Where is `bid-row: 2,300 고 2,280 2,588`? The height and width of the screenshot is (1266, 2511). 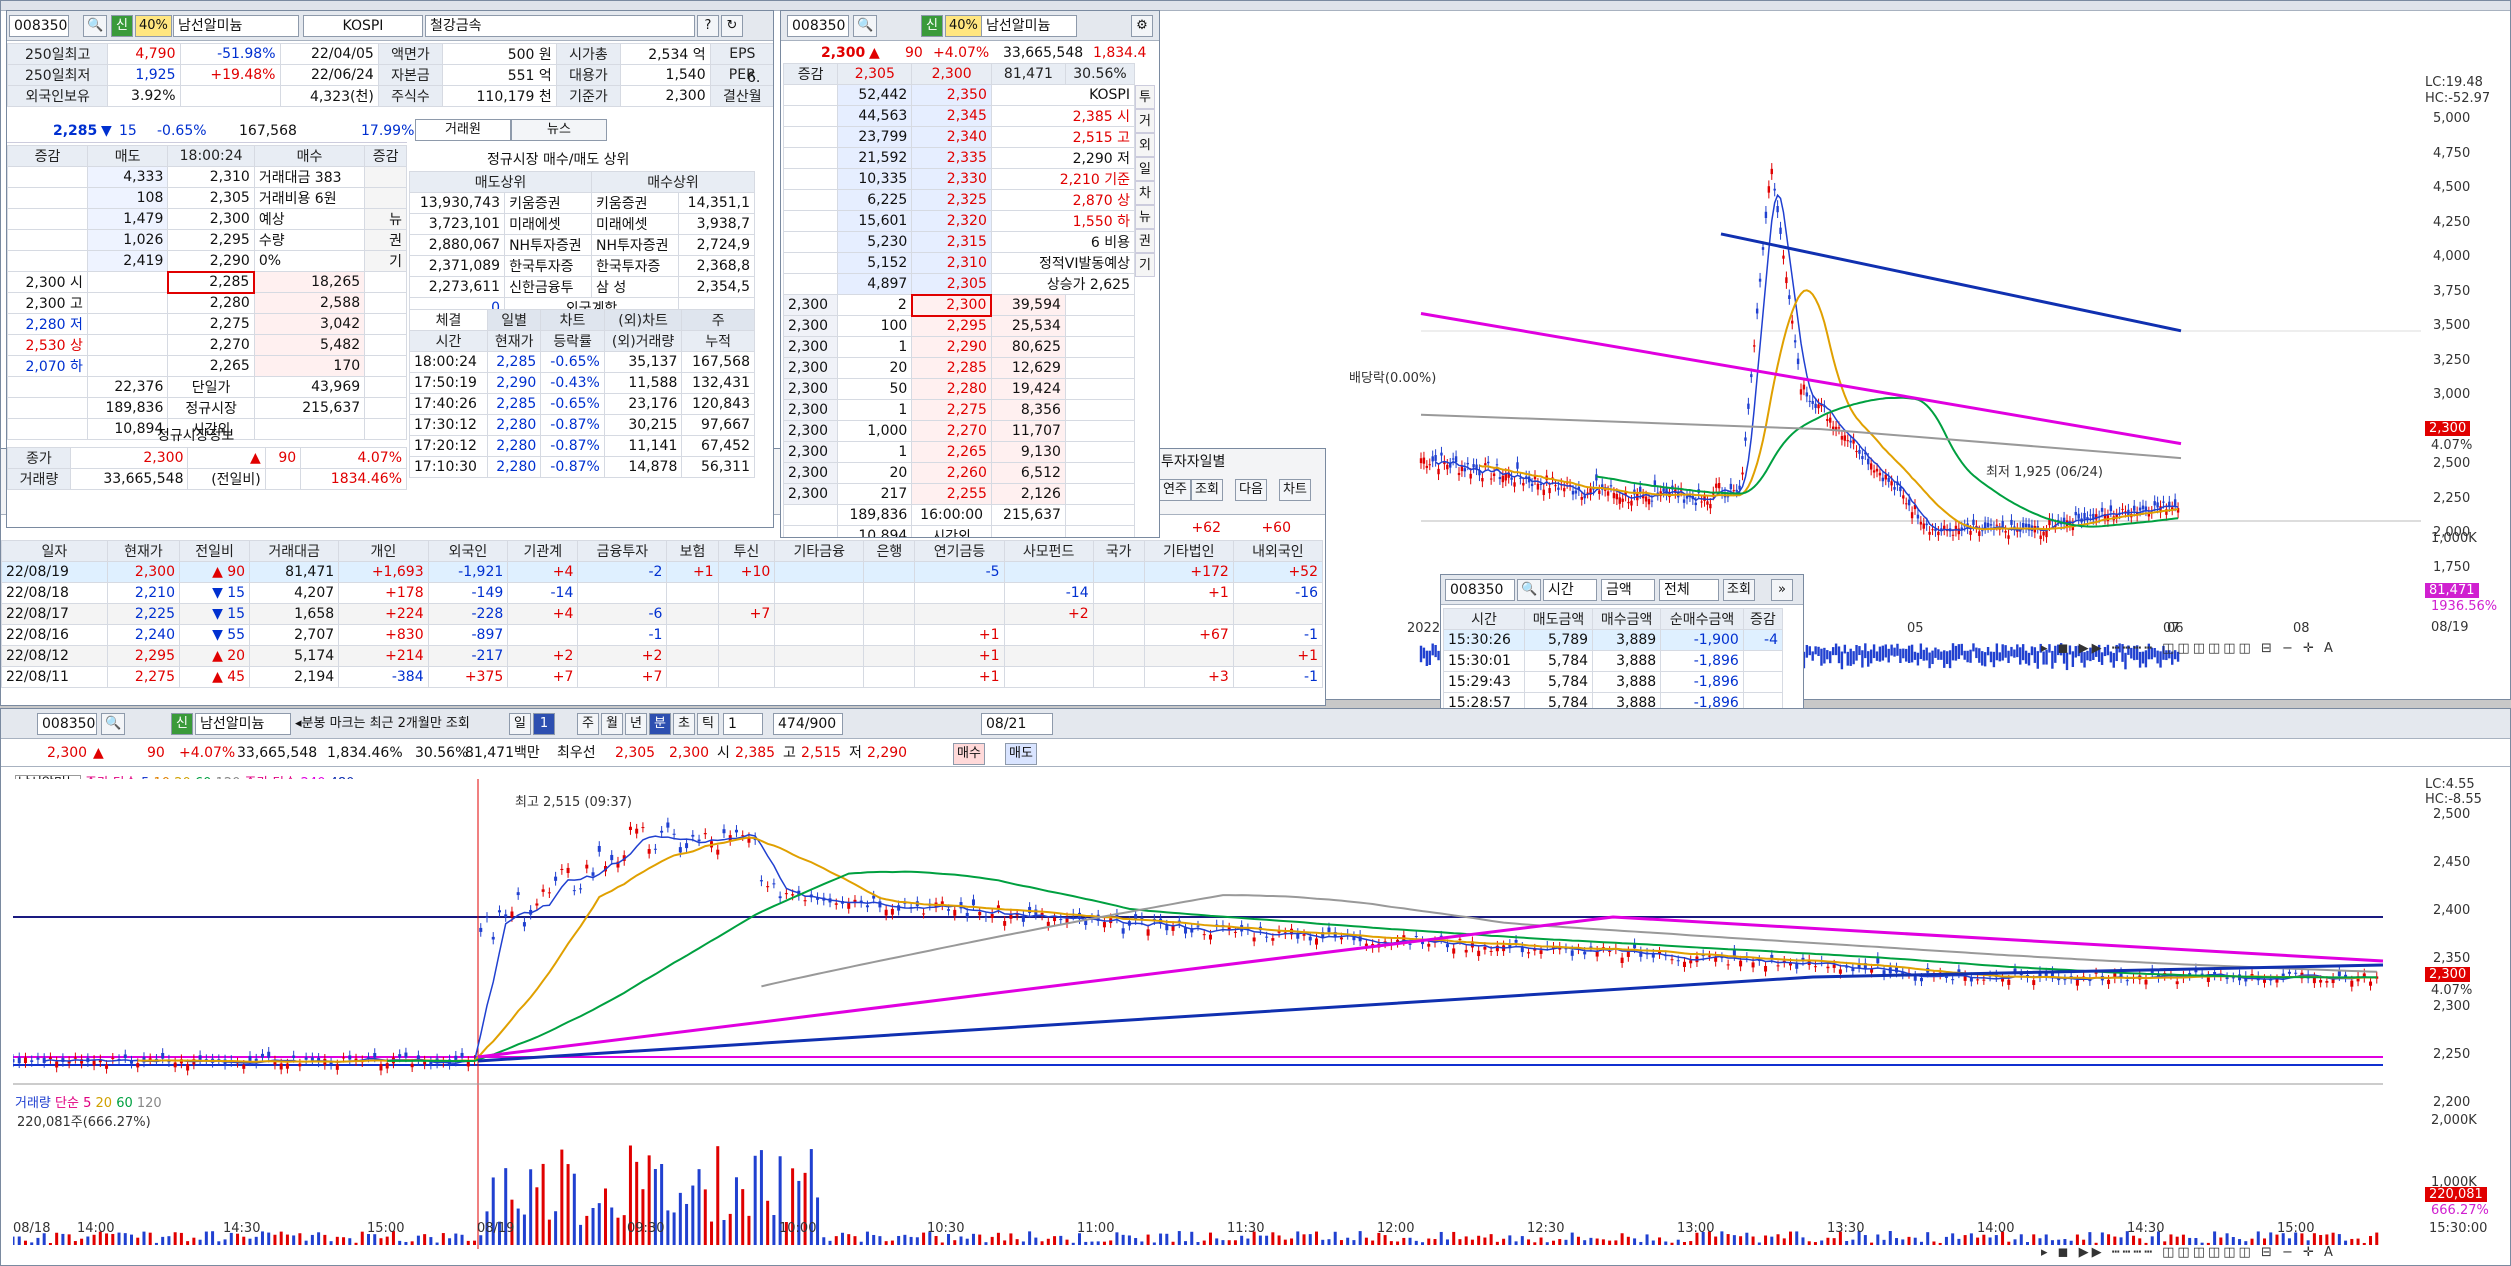
bid-row: 2,300 고 2,280 2,588 is located at coordinates (207, 303).